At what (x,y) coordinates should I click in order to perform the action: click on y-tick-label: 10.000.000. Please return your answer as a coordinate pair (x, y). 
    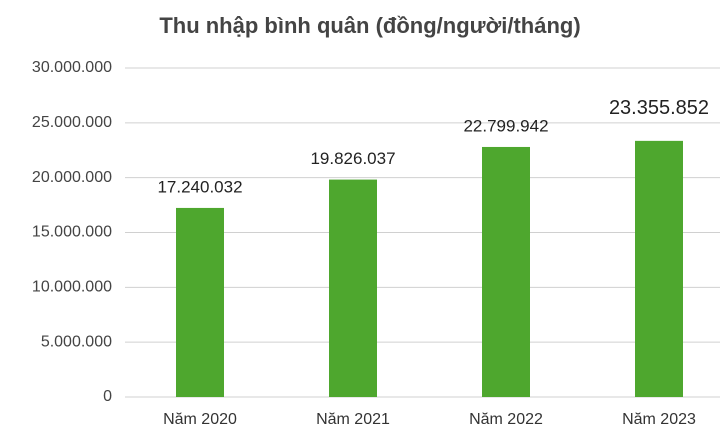
    Looking at the image, I should click on (72, 287).